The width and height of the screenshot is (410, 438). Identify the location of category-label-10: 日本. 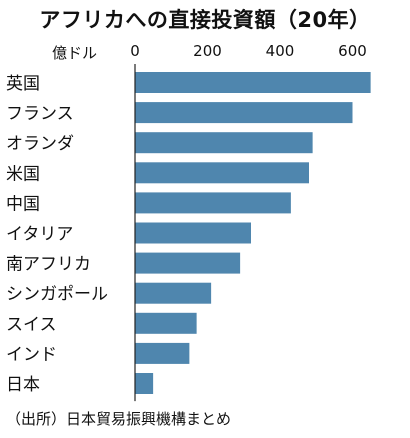
(23, 385).